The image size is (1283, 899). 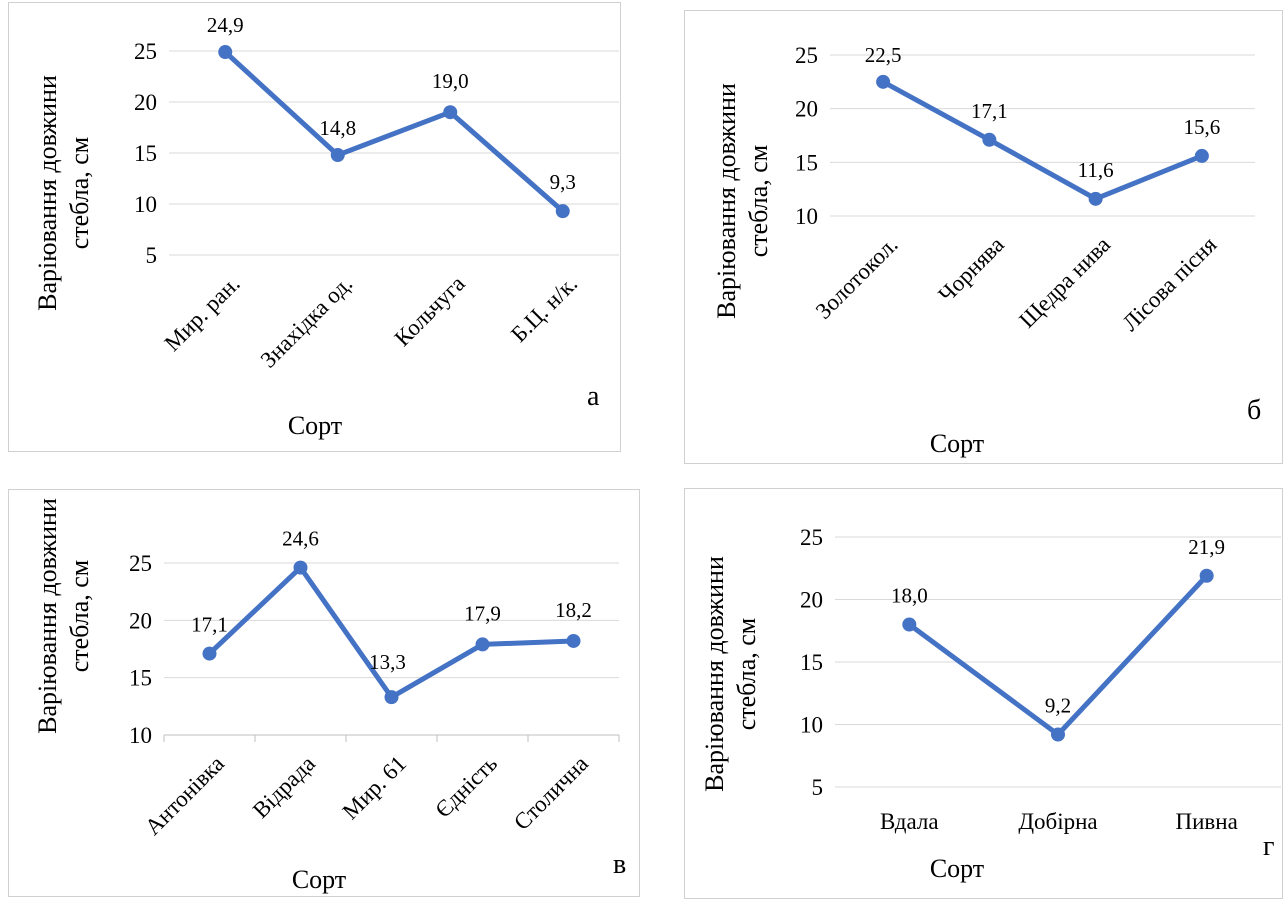 What do you see at coordinates (1206, 547) in the screenshot?
I see `data-label: 21,9` at bounding box center [1206, 547].